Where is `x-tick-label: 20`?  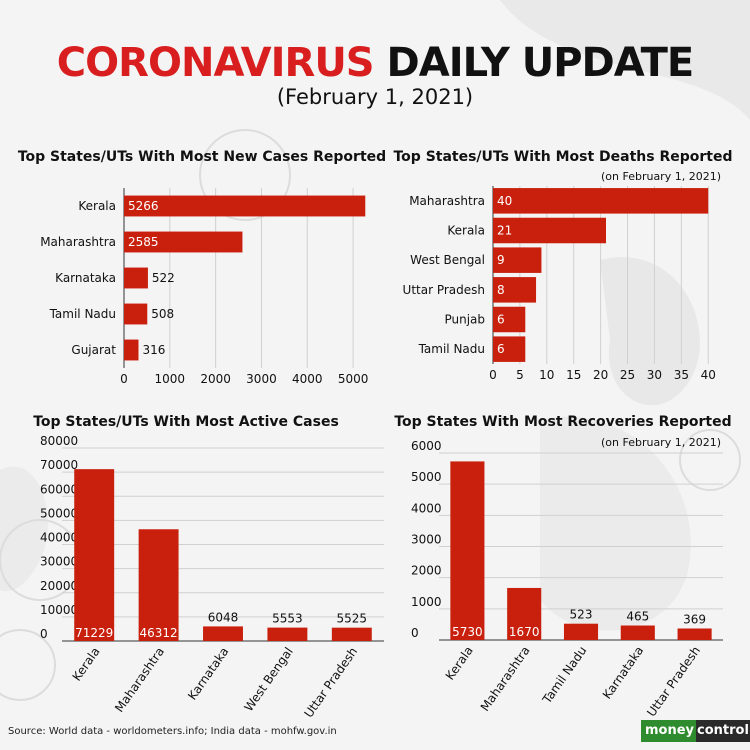 x-tick-label: 20 is located at coordinates (600, 375).